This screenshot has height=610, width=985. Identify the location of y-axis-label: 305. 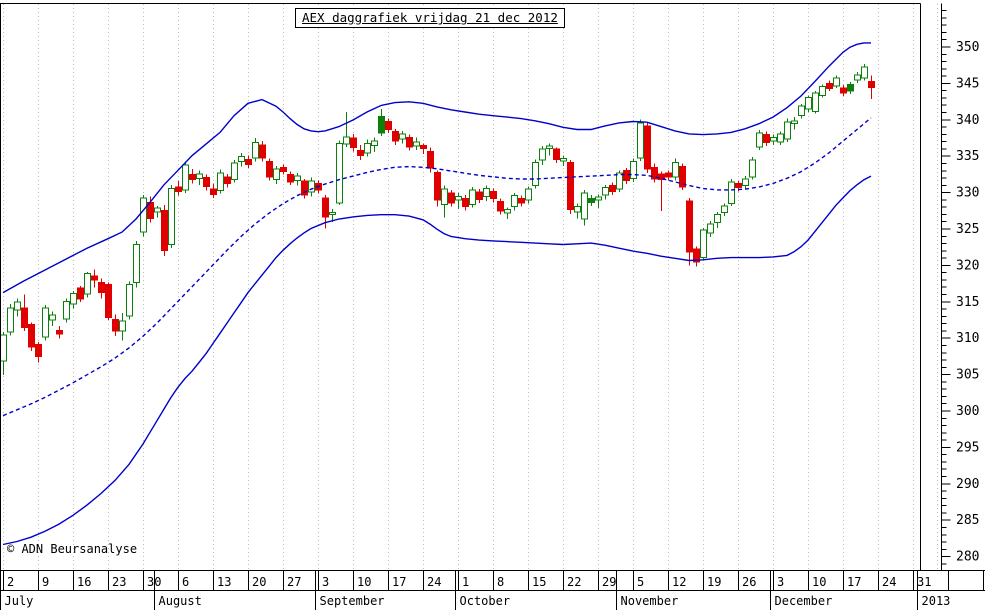
(967, 375).